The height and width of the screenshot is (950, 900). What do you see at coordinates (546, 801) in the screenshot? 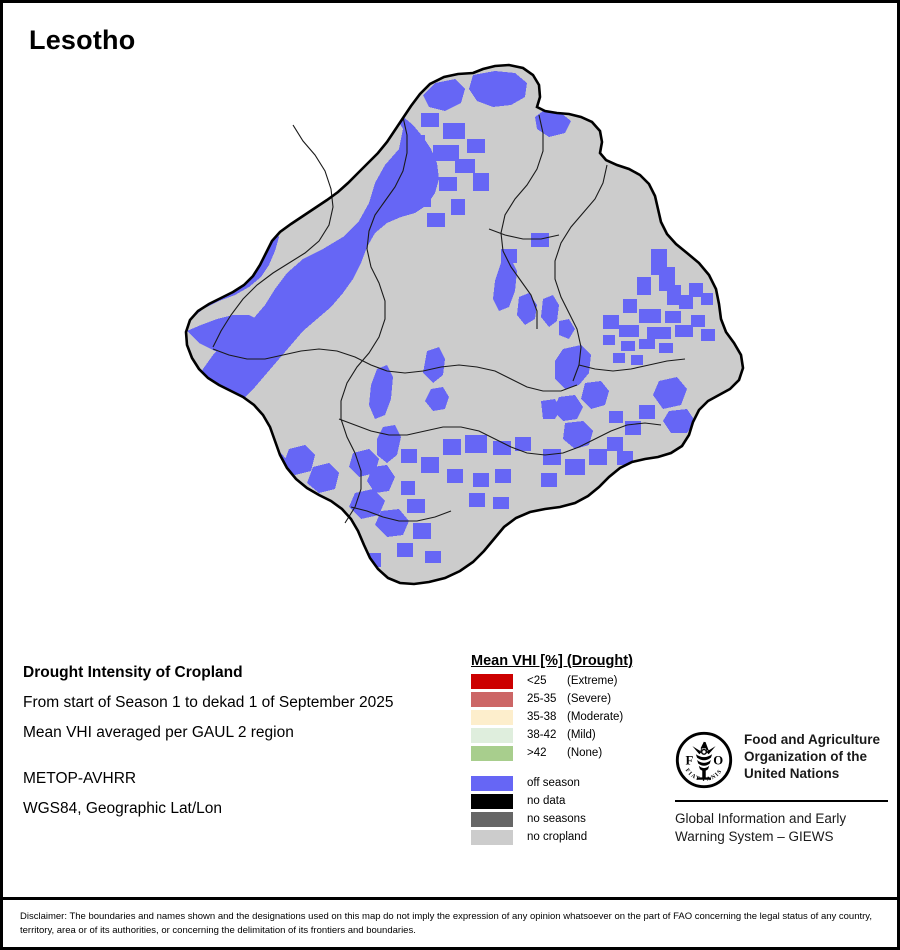
I see `legend-label-no-data: no data` at bounding box center [546, 801].